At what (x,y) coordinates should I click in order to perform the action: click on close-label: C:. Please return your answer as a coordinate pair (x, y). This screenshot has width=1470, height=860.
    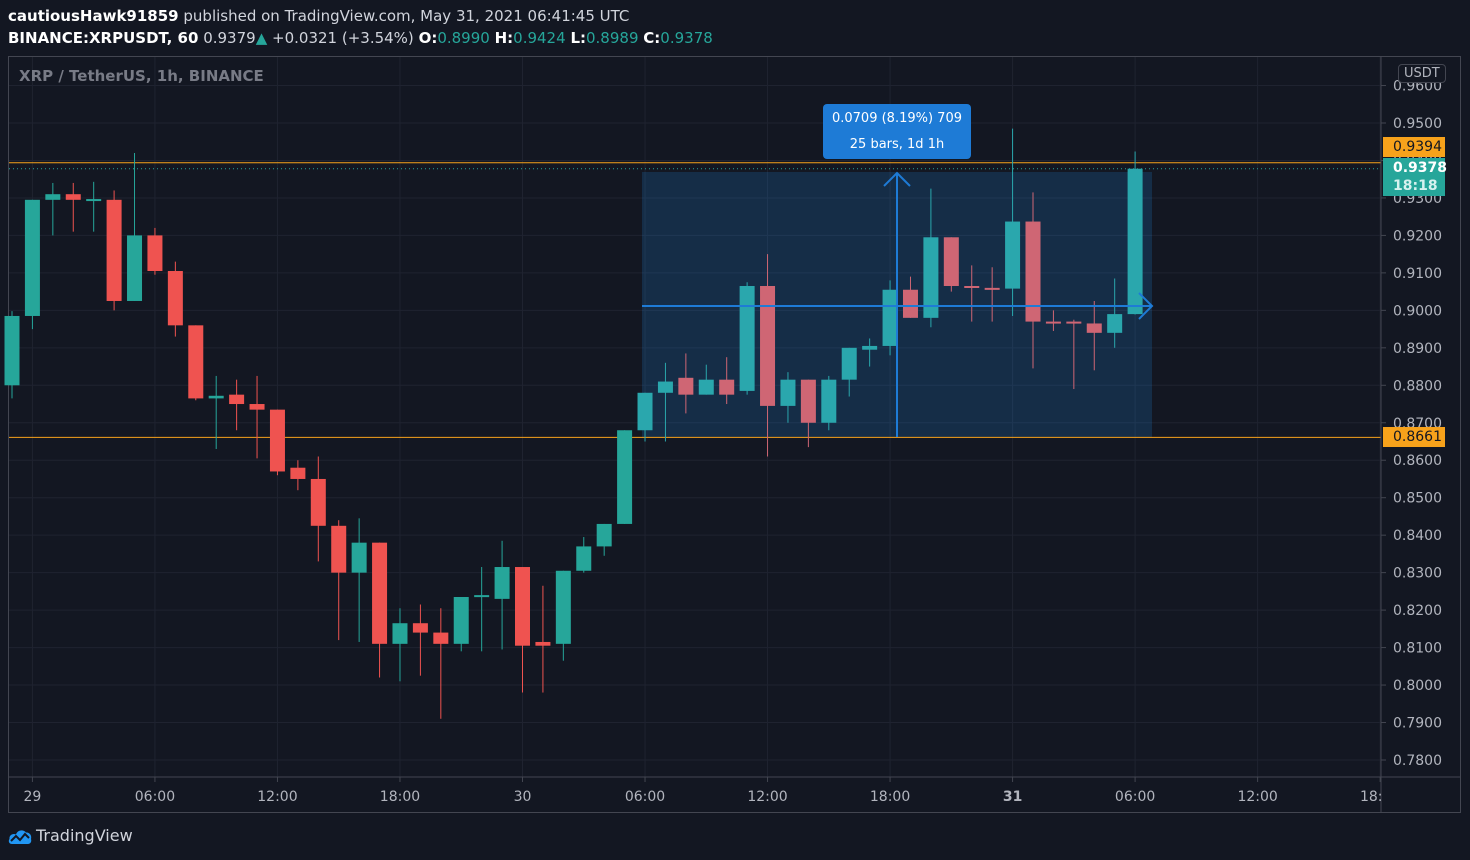
    Looking at the image, I should click on (652, 38).